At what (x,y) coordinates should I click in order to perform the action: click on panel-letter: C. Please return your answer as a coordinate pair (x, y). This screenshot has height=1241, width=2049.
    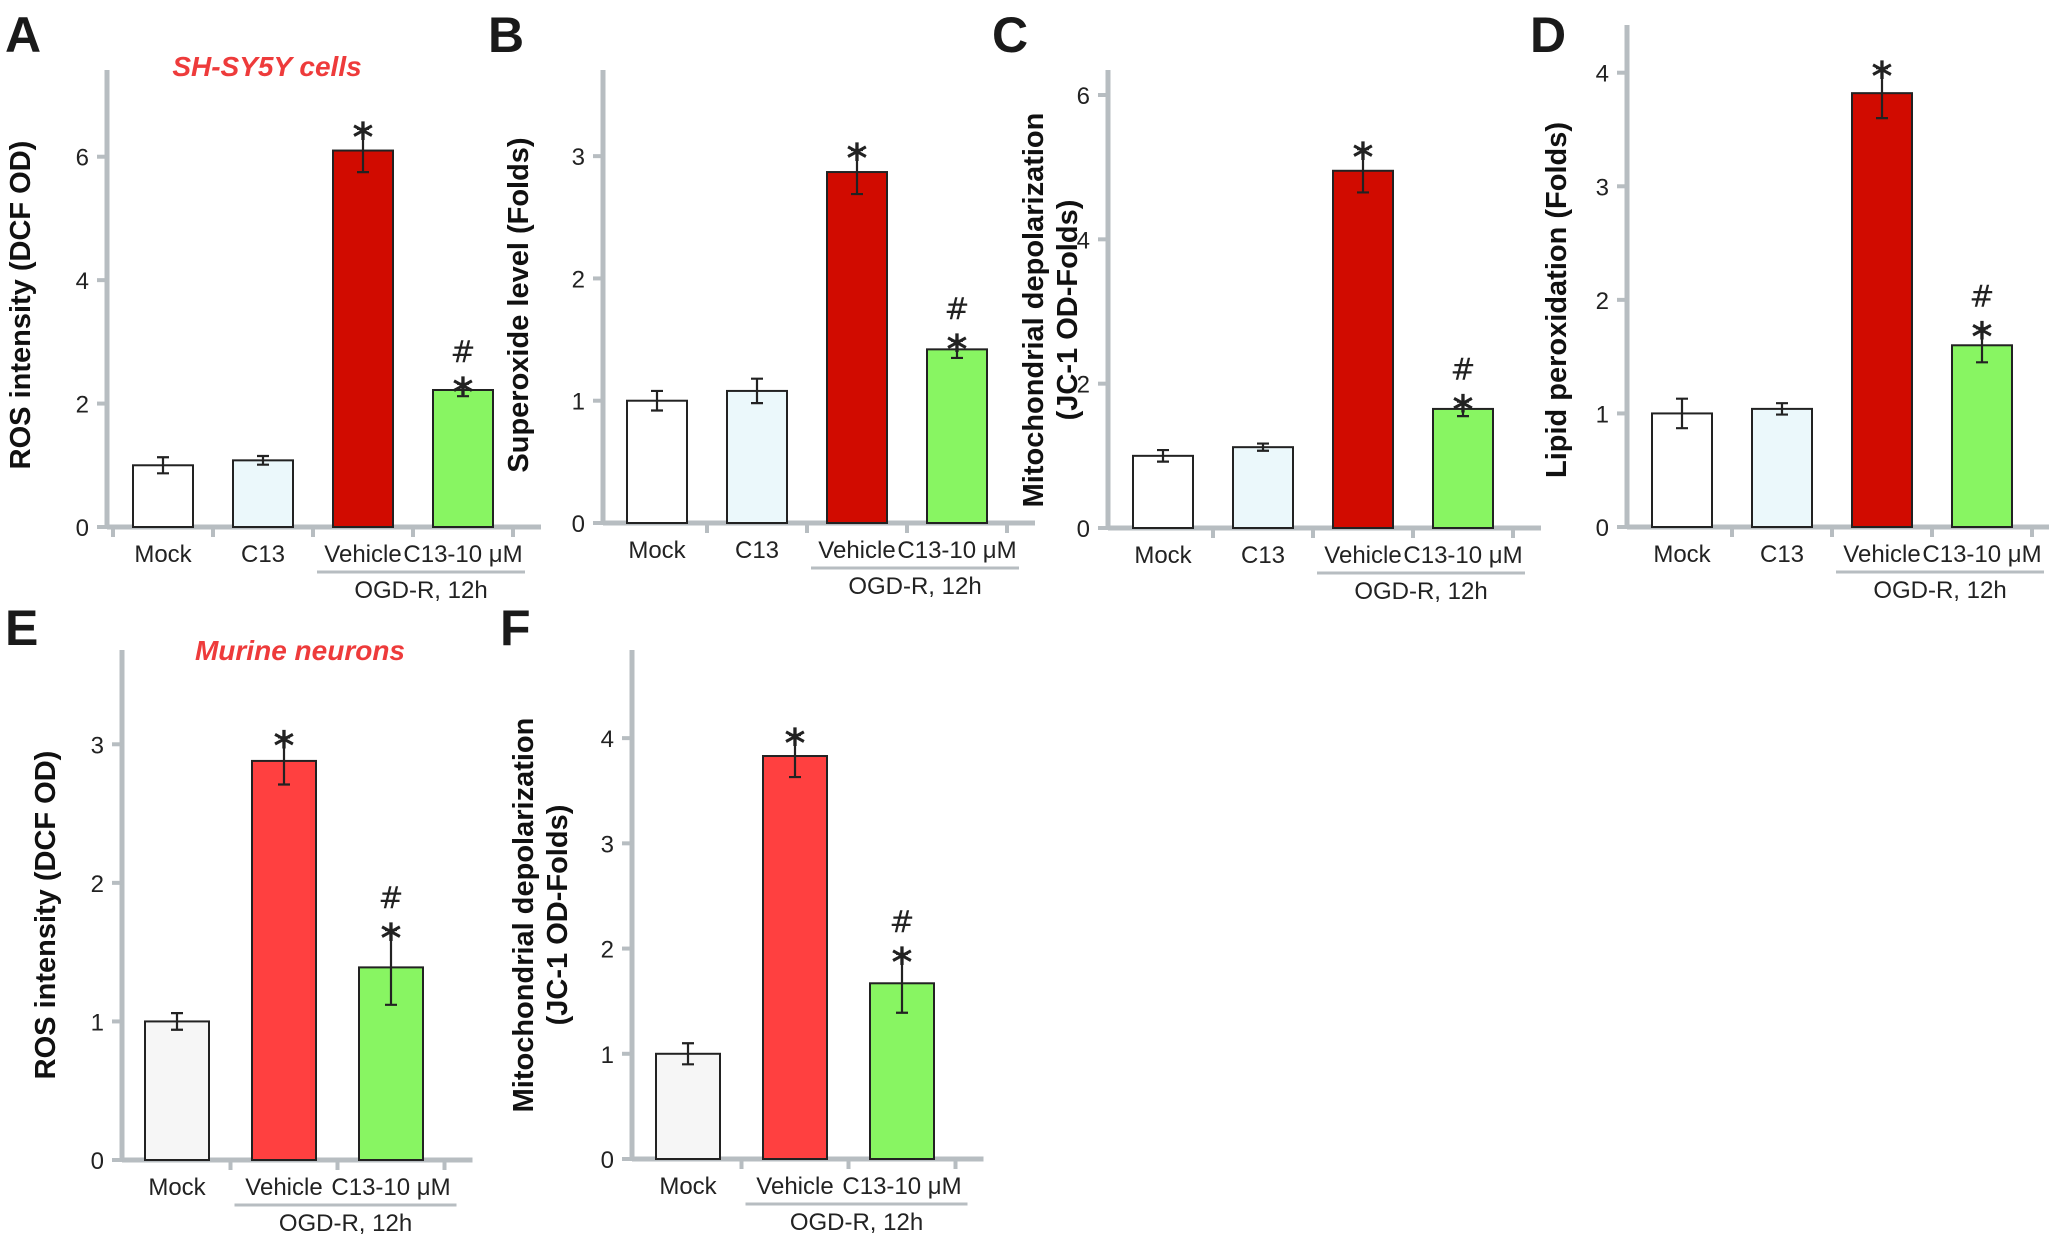
    Looking at the image, I should click on (1010, 35).